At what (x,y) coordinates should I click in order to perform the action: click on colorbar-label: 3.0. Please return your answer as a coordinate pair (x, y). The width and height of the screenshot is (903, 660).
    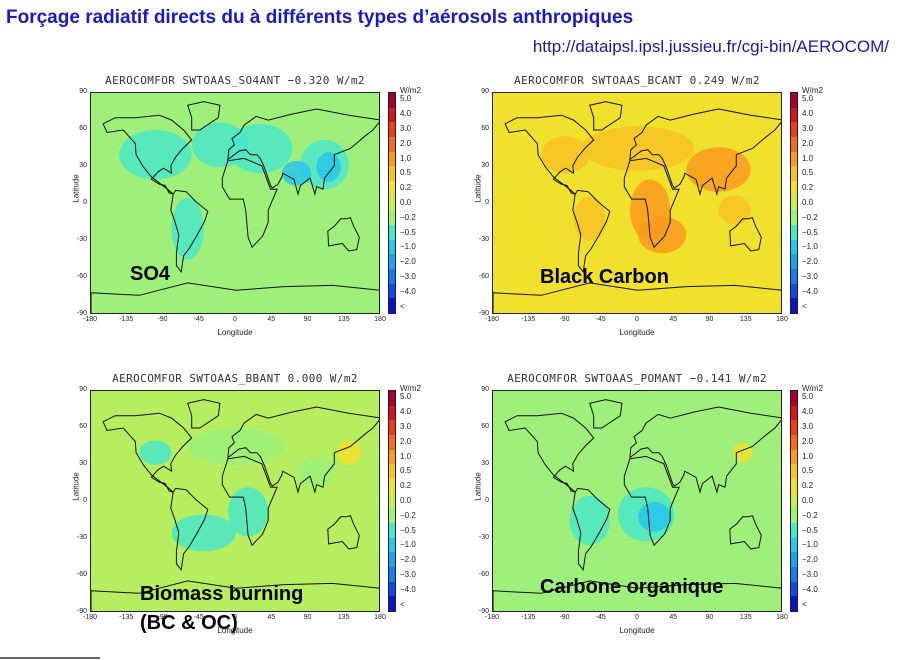
    Looking at the image, I should click on (808, 426).